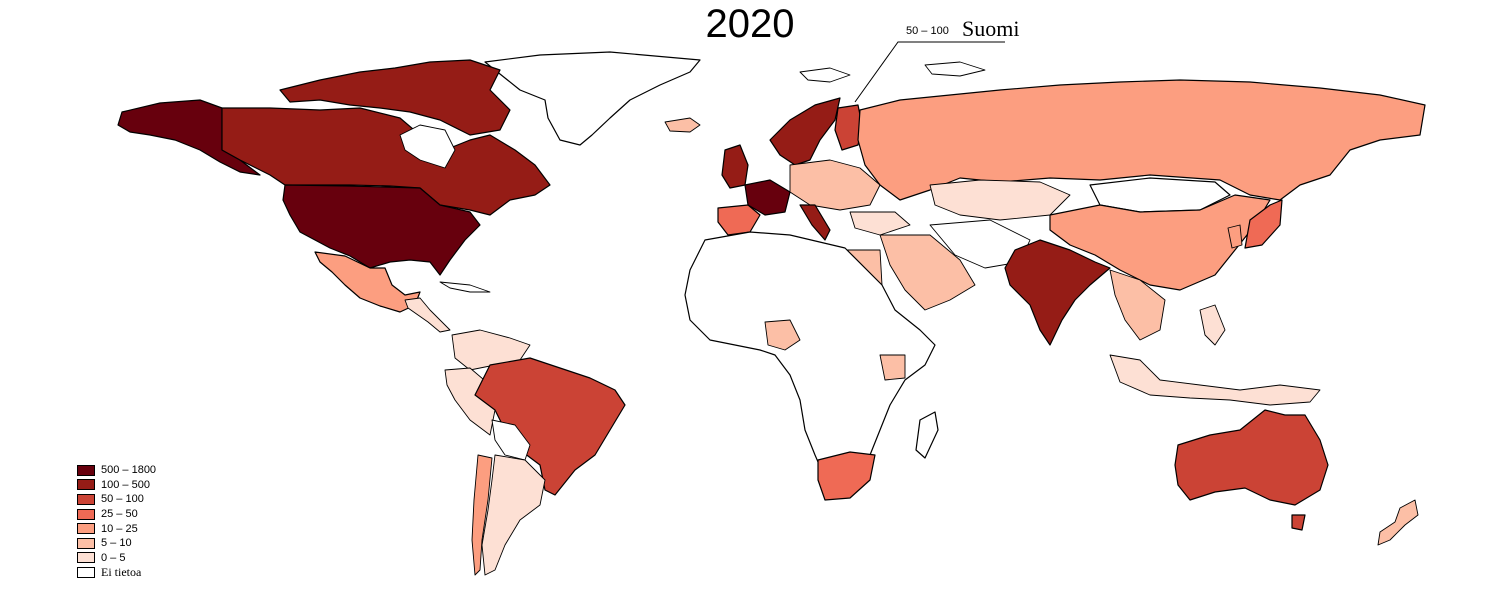  I want to click on finland, so click(848, 127).